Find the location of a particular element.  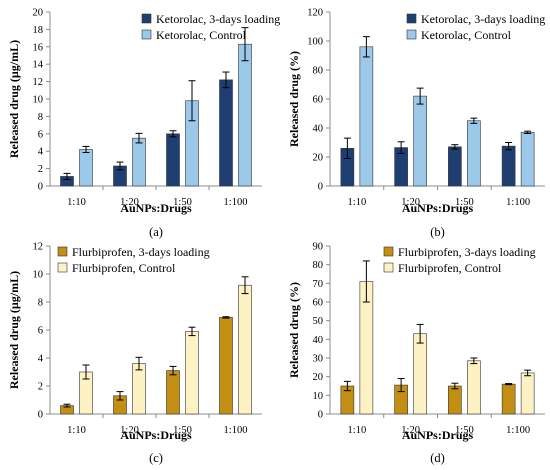

panel-label: (b) is located at coordinates (437, 232).